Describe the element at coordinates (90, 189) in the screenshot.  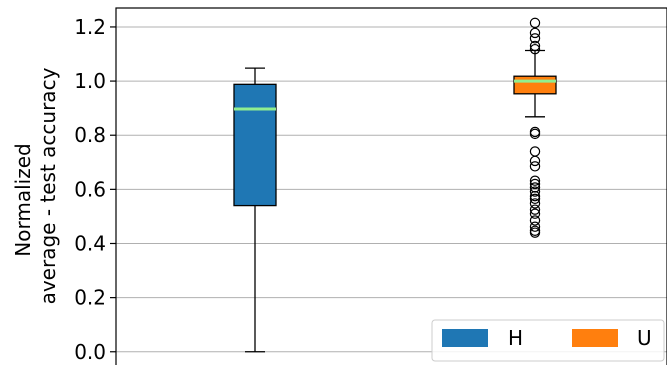
I see `y-tick-label: 0.6` at that location.